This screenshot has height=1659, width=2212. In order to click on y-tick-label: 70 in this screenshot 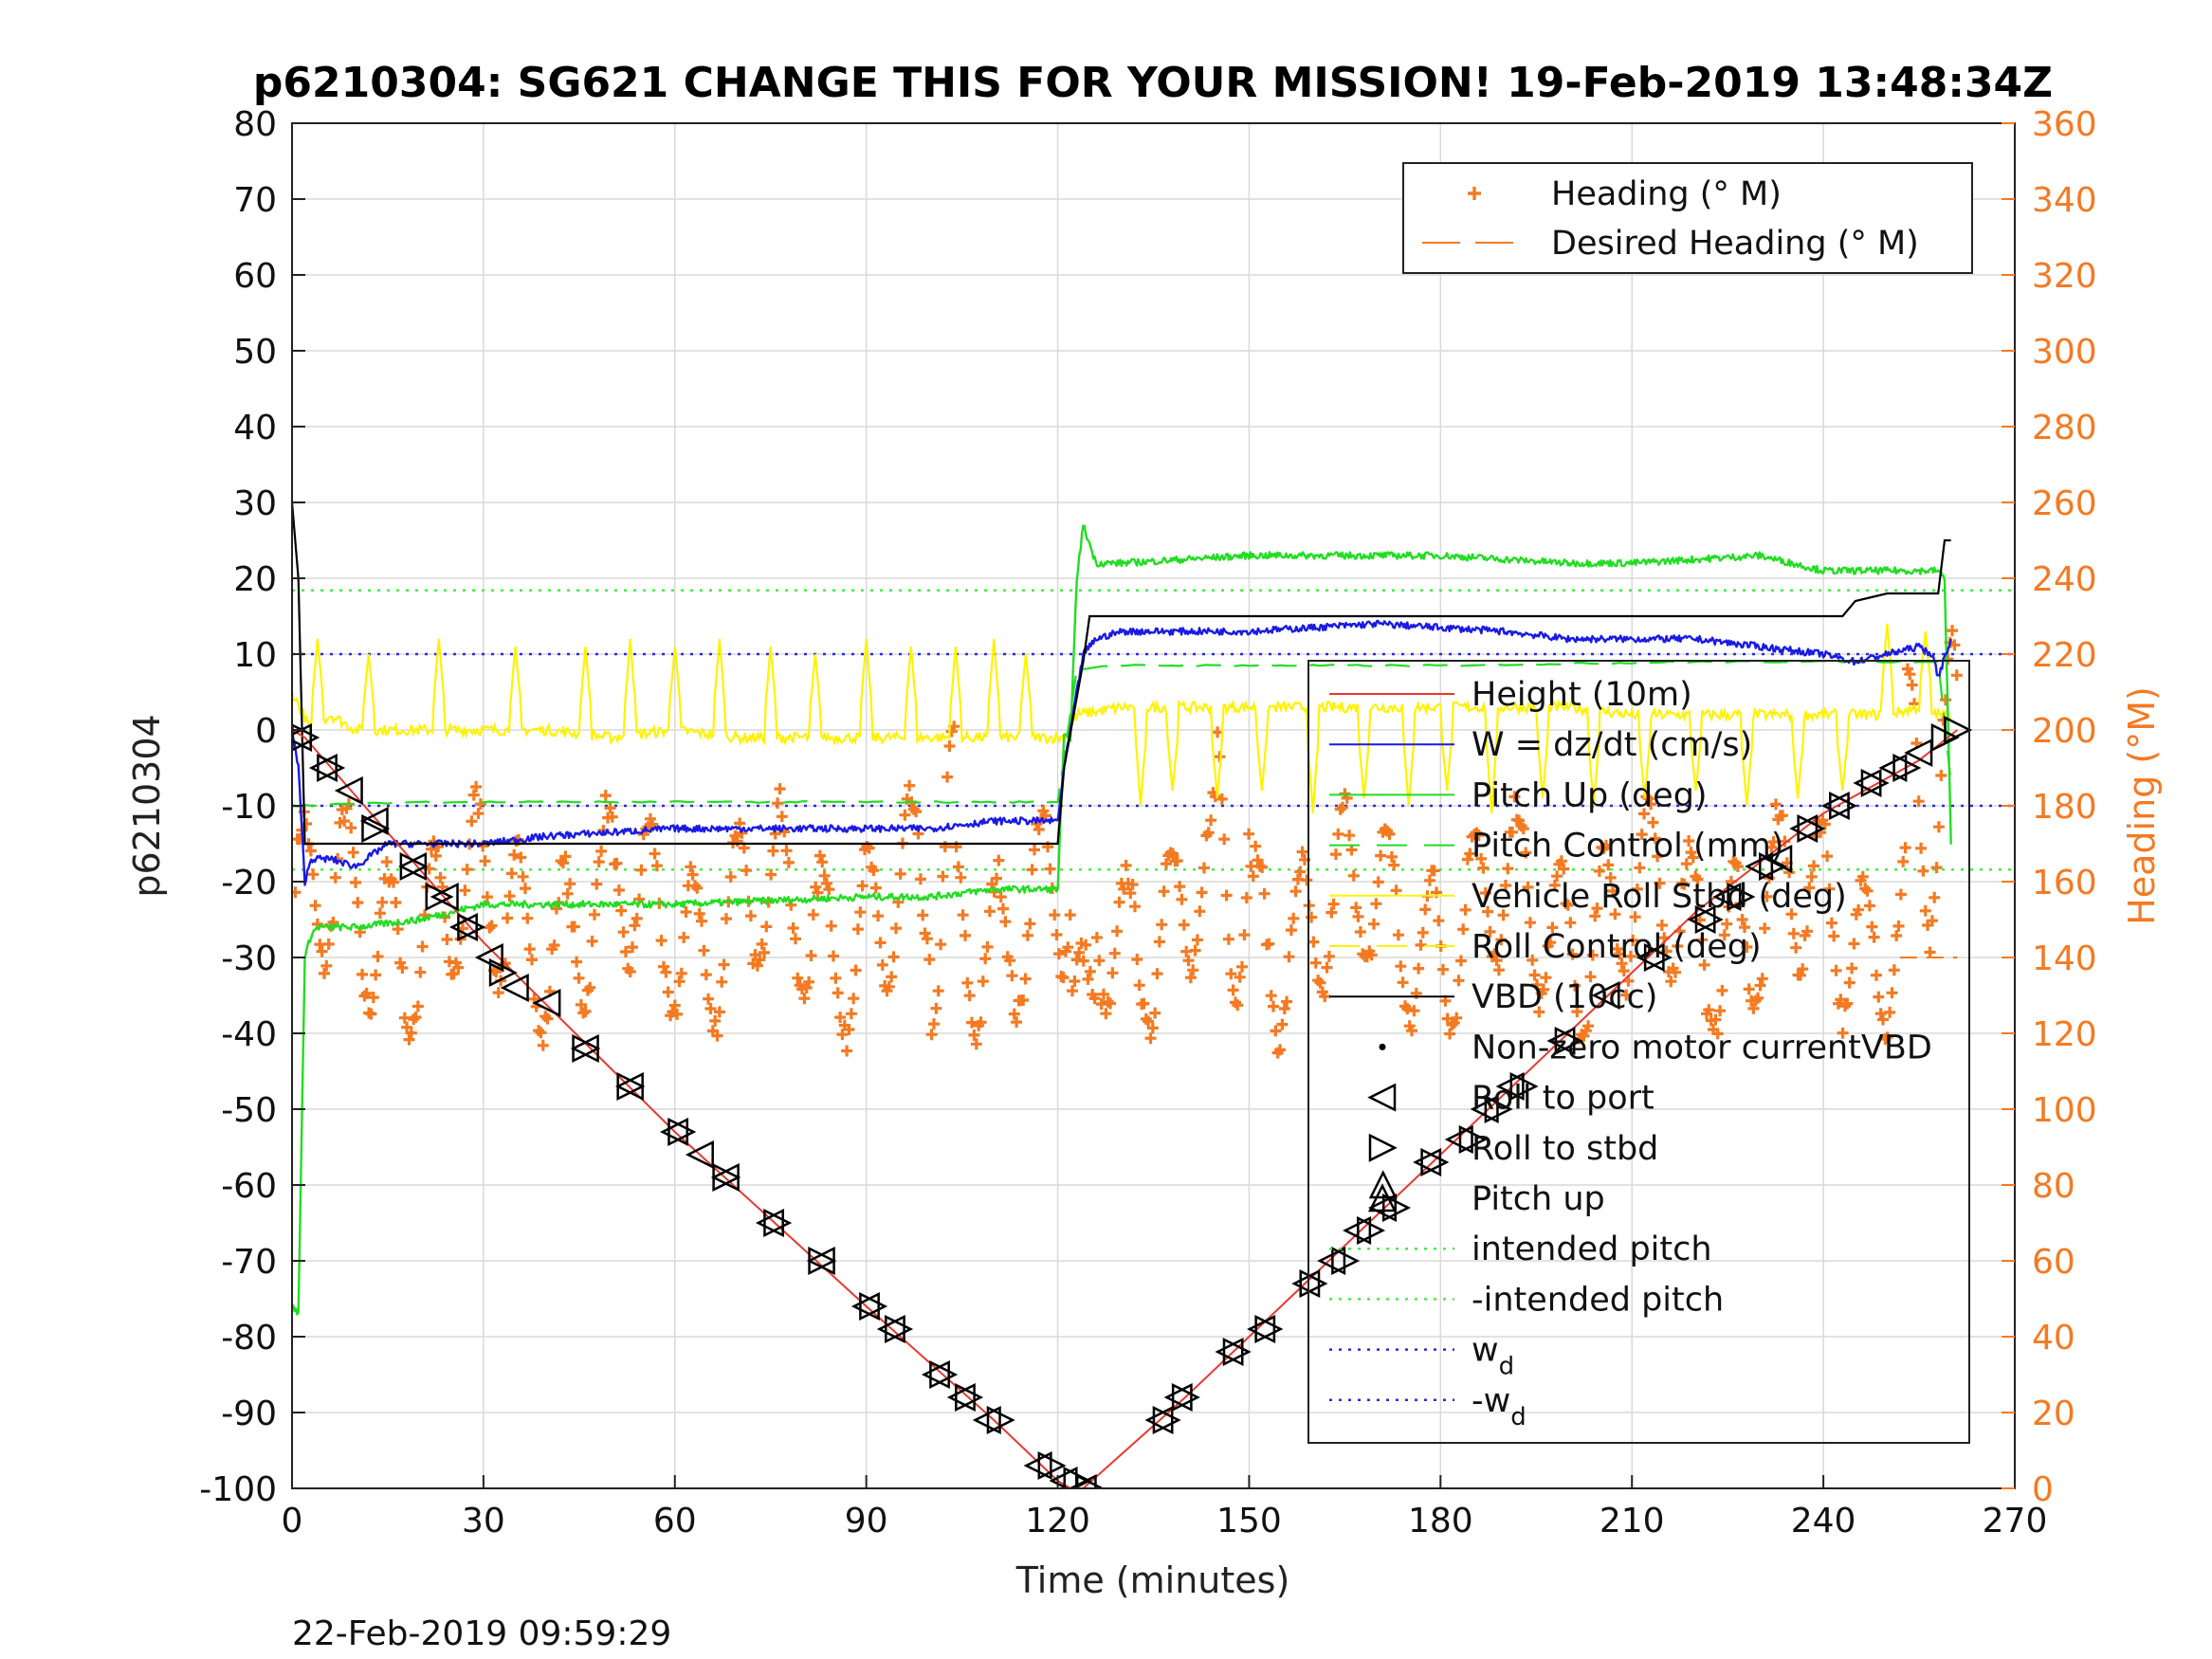, I will do `click(255, 200)`.